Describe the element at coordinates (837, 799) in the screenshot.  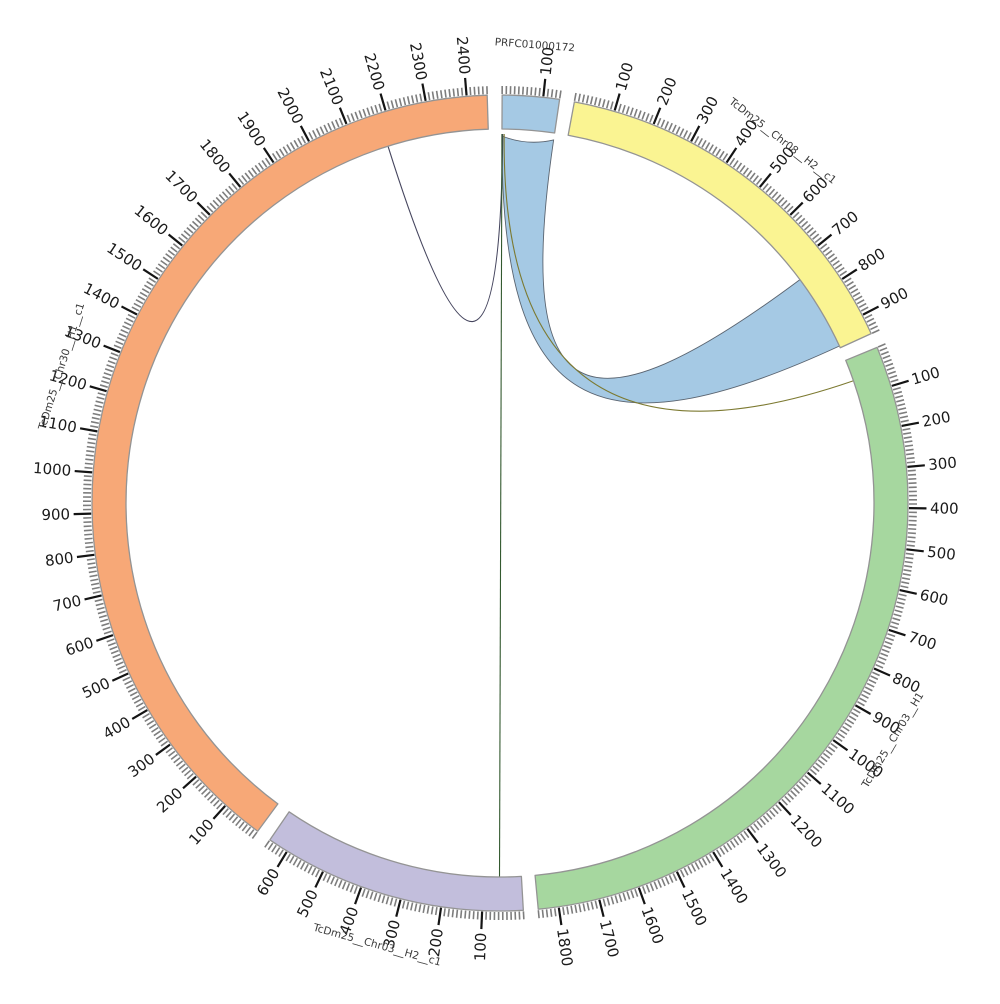
I see `tick-label: 1100` at that location.